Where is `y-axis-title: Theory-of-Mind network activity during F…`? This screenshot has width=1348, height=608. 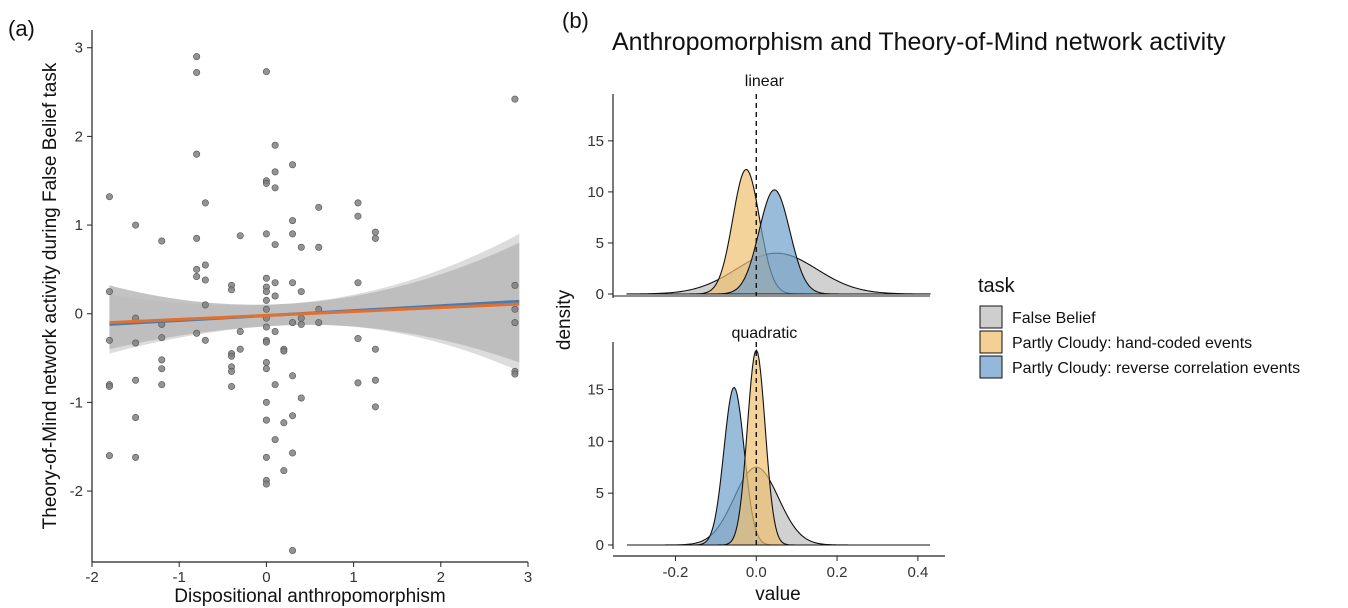 y-axis-title: Theory-of-Mind network activity during F… is located at coordinates (50, 295).